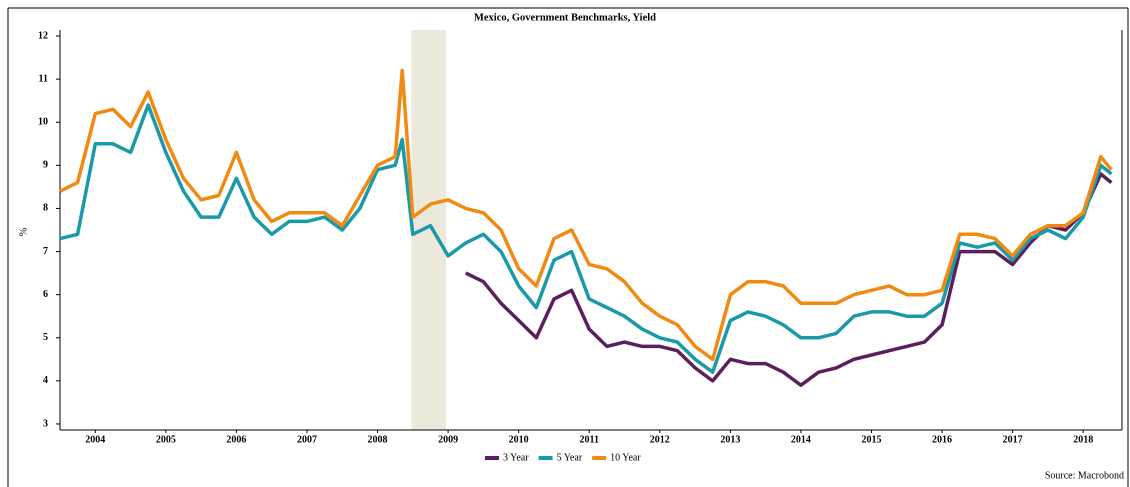 The height and width of the screenshot is (487, 1130). Describe the element at coordinates (448, 439) in the screenshot. I see `x-tick-label: 2009` at that location.